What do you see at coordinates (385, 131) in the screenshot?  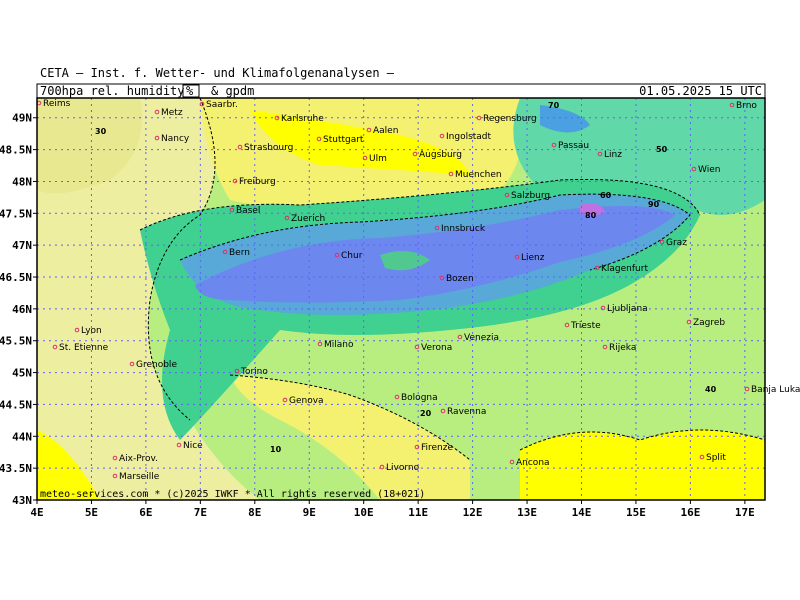 I see `city-label: Aalen` at bounding box center [385, 131].